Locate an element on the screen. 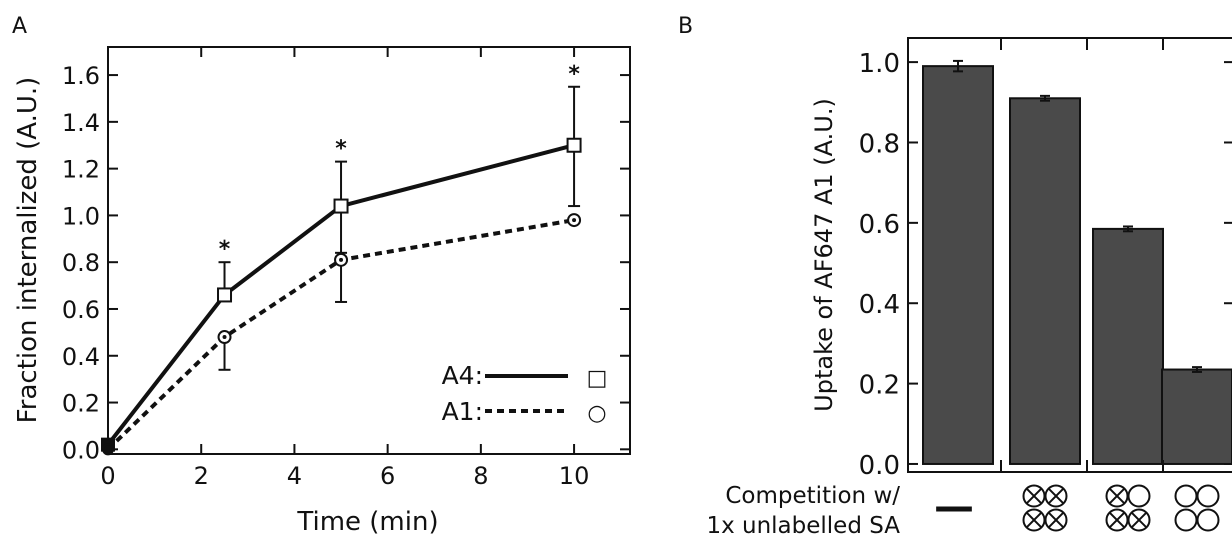  x-tick-label: 2 is located at coordinates (201, 476).